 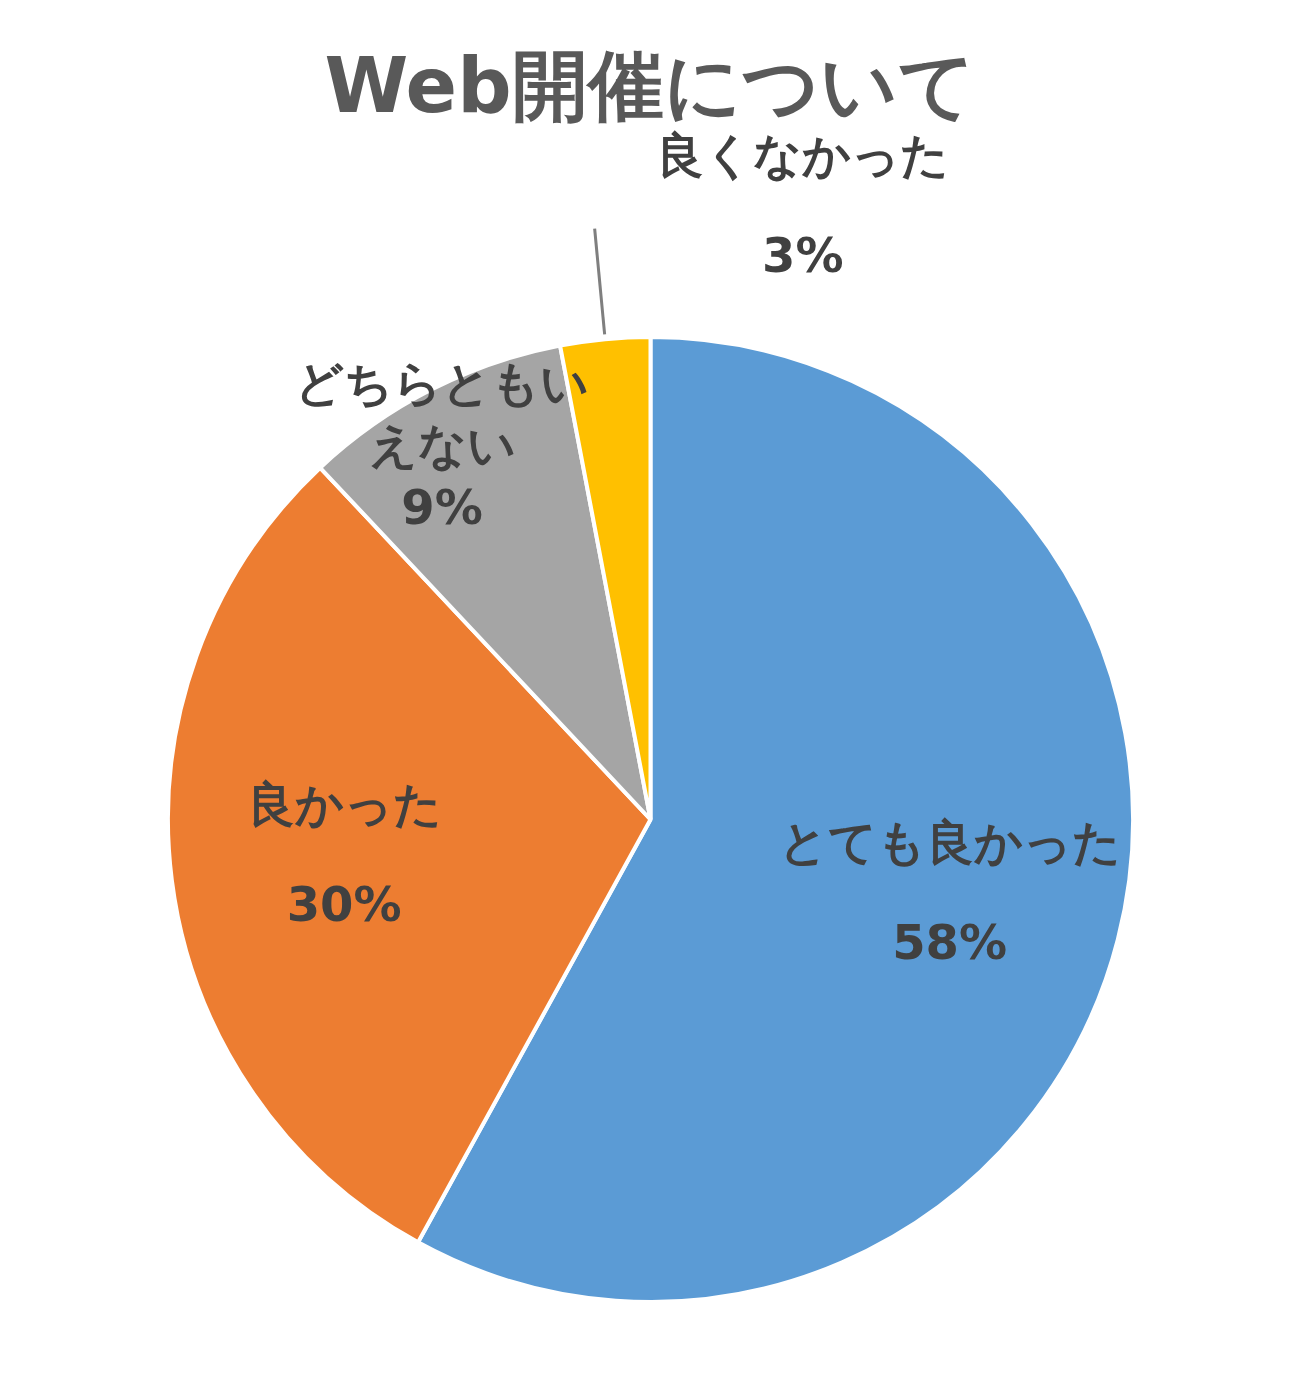 What do you see at coordinates (442, 507) in the screenshot?
I see `data-label: 9%` at bounding box center [442, 507].